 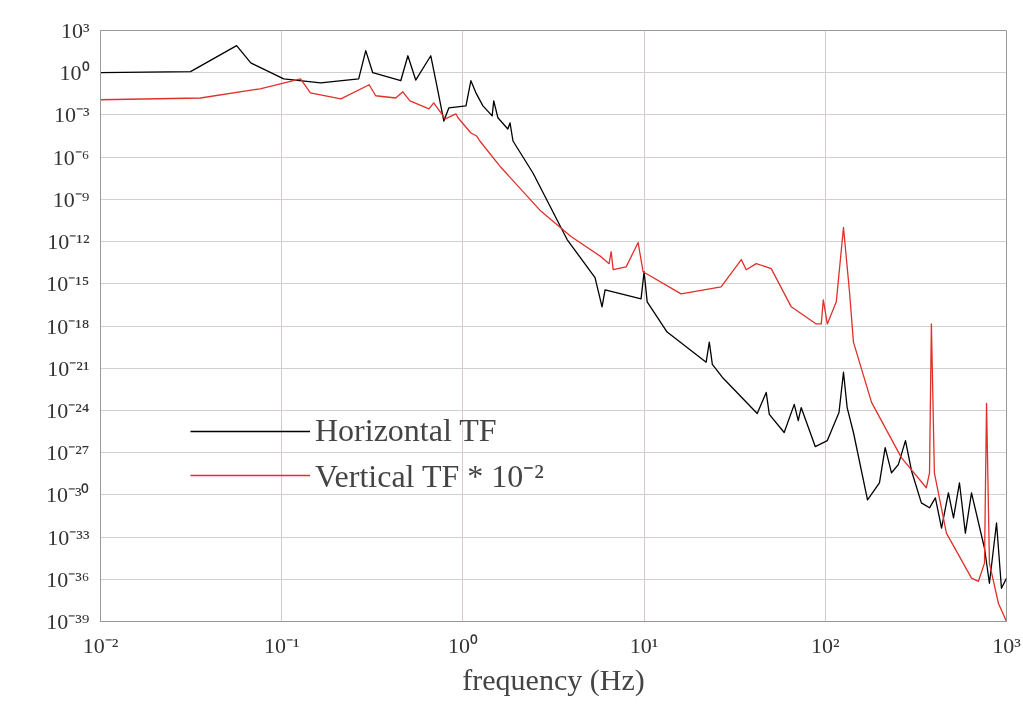 What do you see at coordinates (67, 495) in the screenshot?
I see `y-tick-label: 10⁻³⁰` at bounding box center [67, 495].